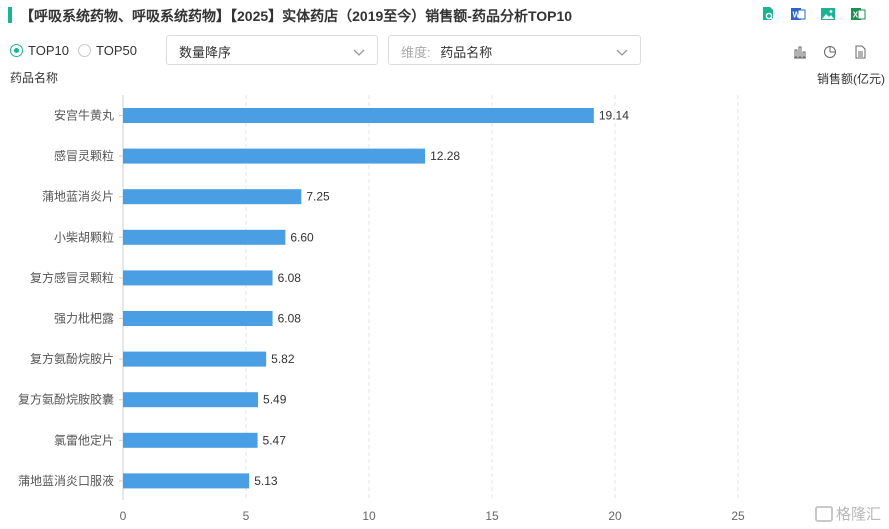  What do you see at coordinates (492, 516) in the screenshot?
I see `x-tick-label: 15` at bounding box center [492, 516].